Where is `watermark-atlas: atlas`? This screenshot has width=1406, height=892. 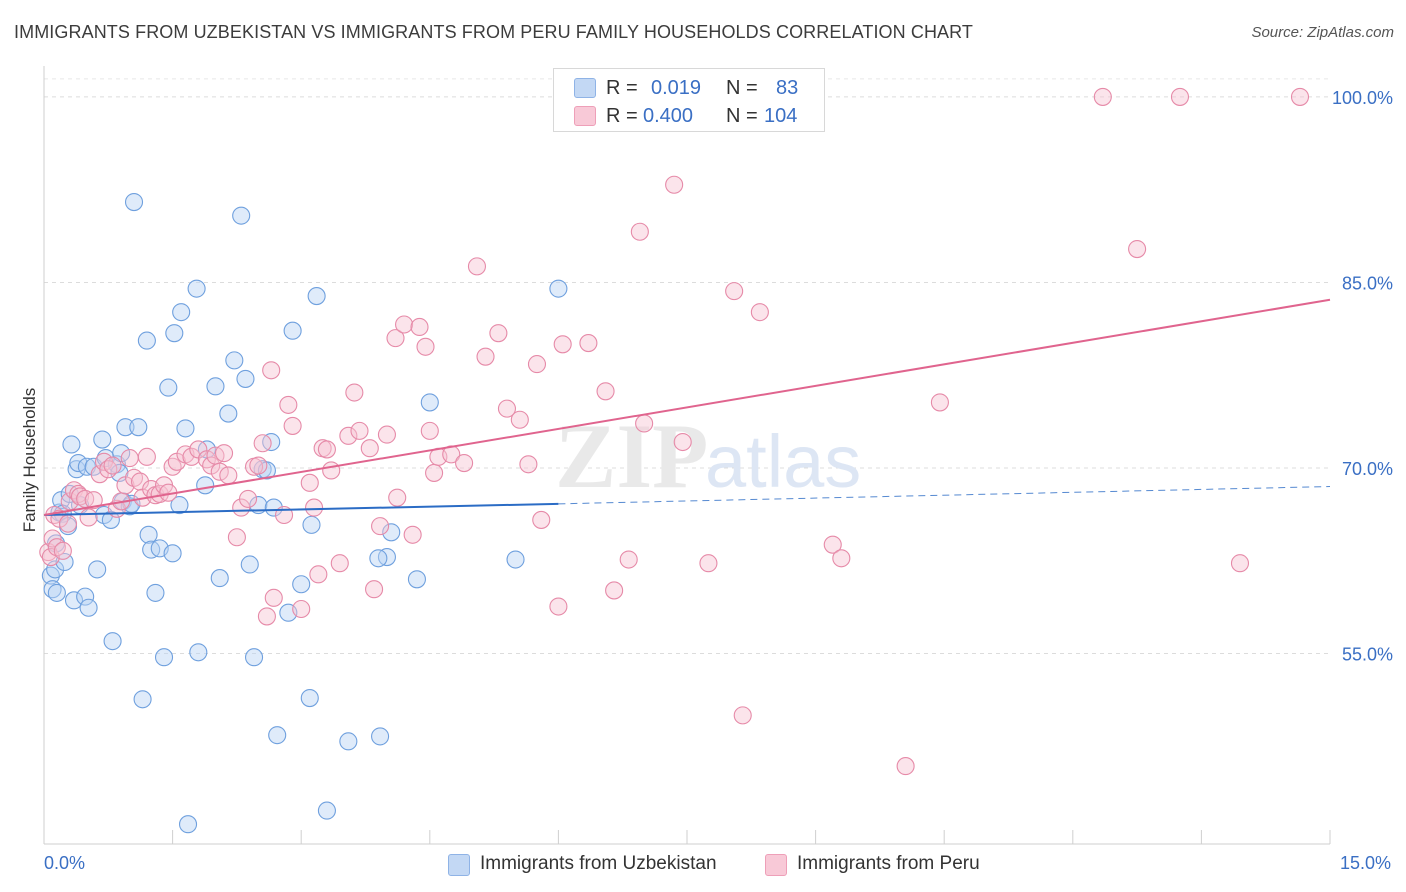
watermark-atlas: atlas is located at coordinates (783, 461).